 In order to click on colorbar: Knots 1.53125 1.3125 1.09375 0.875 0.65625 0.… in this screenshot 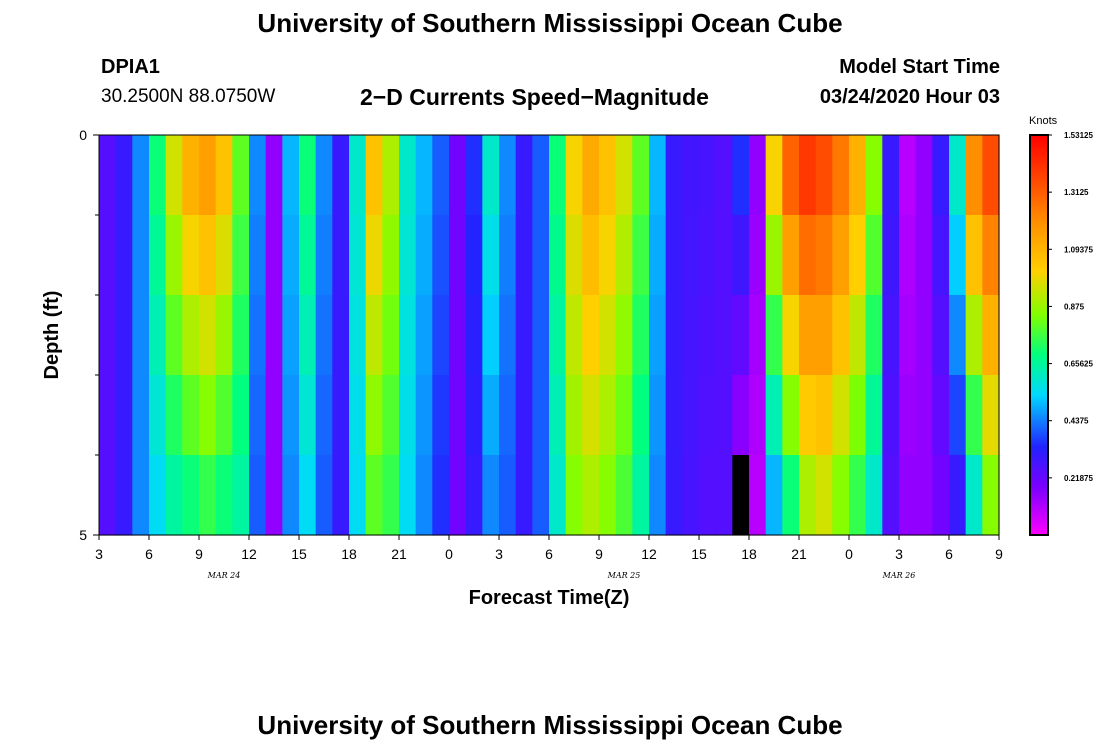, I will do `click(1061, 325)`.